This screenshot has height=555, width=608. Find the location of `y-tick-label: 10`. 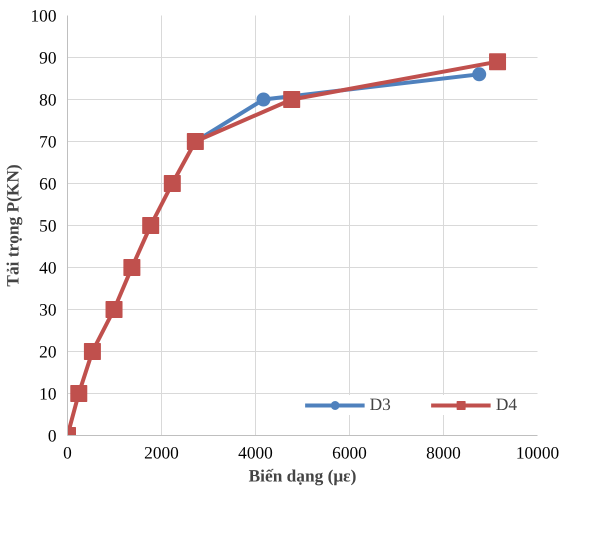

y-tick-label: 10 is located at coordinates (47, 394).